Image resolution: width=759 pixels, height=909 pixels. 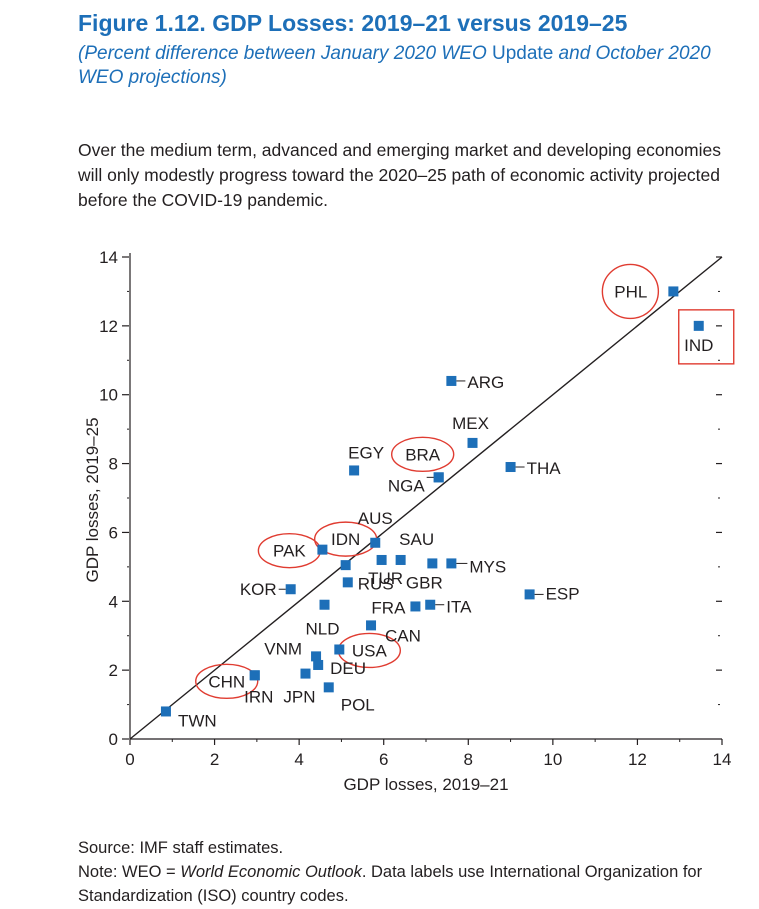 I want to click on point-label-rus: RUS, so click(x=376, y=583).